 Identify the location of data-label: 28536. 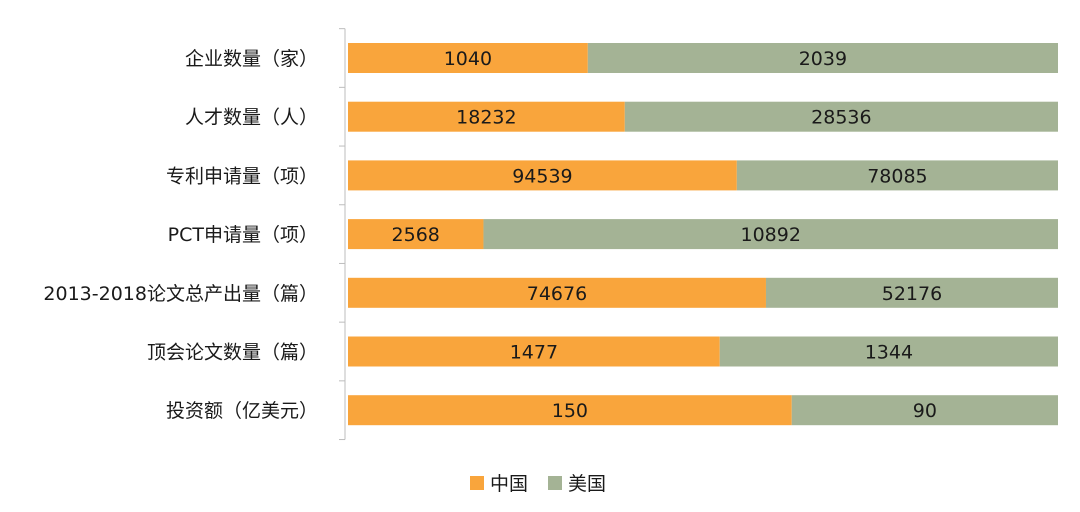
(841, 118).